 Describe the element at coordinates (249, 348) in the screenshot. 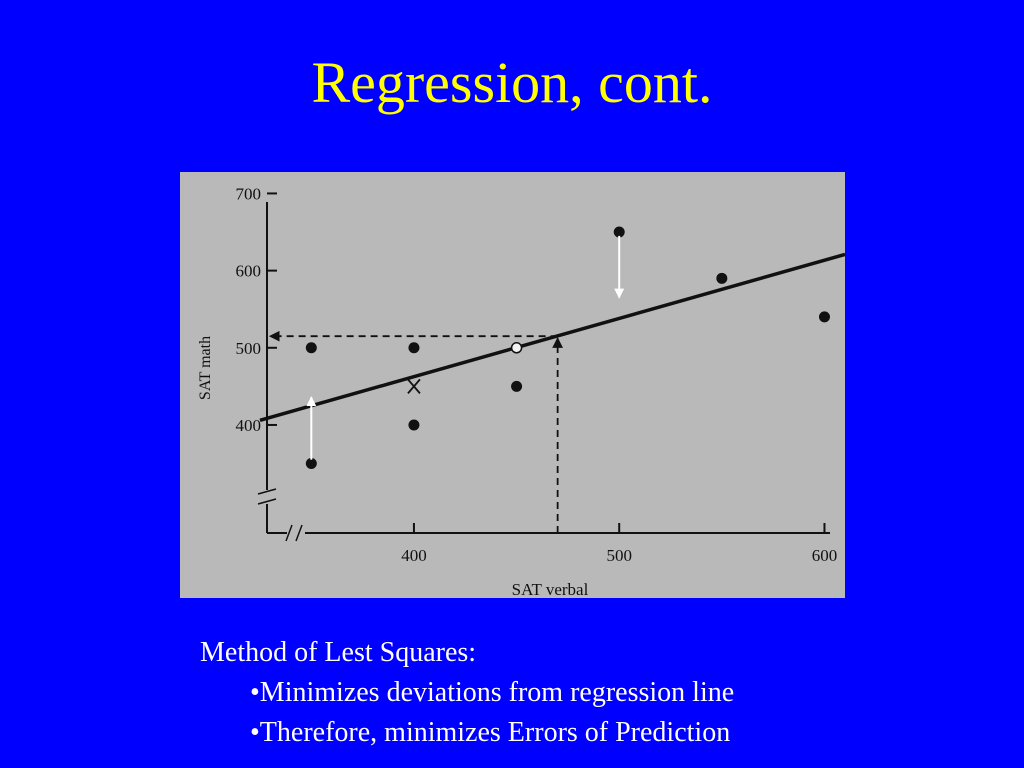

I see `y-tick-label: 500` at that location.